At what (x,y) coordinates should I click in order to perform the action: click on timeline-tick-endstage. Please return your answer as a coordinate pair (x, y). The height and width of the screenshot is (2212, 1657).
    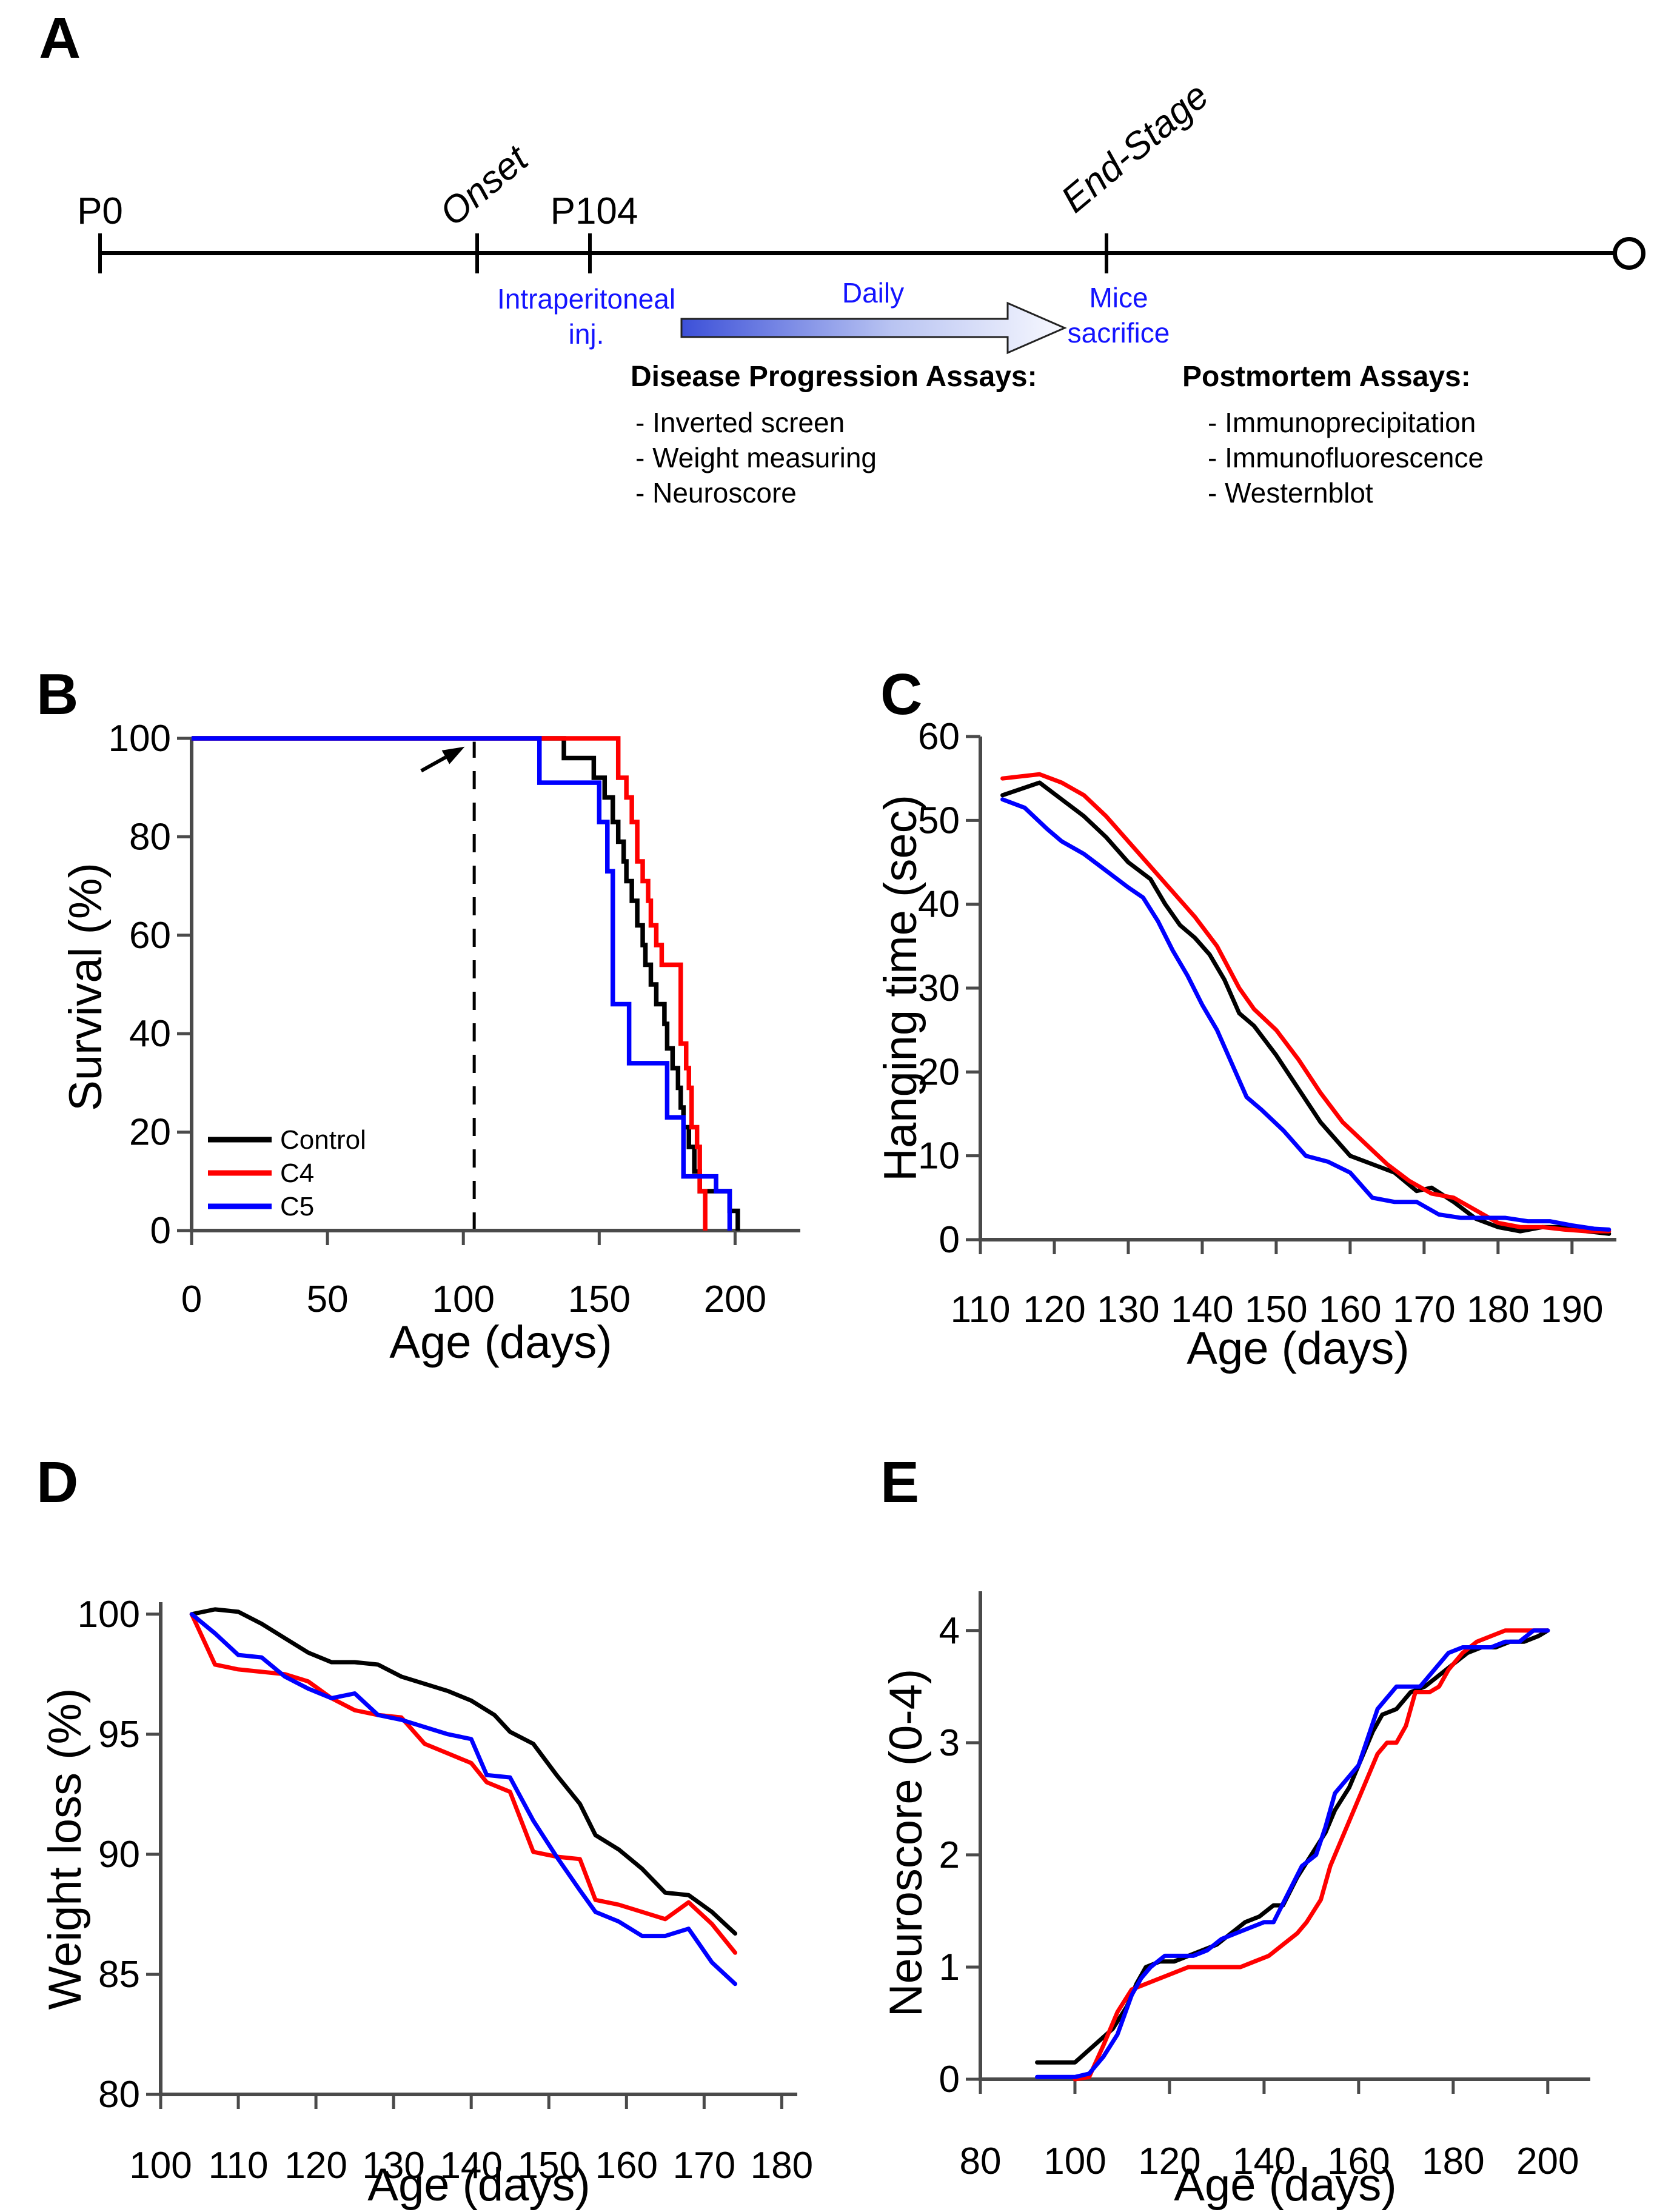
    Looking at the image, I should click on (1106, 253).